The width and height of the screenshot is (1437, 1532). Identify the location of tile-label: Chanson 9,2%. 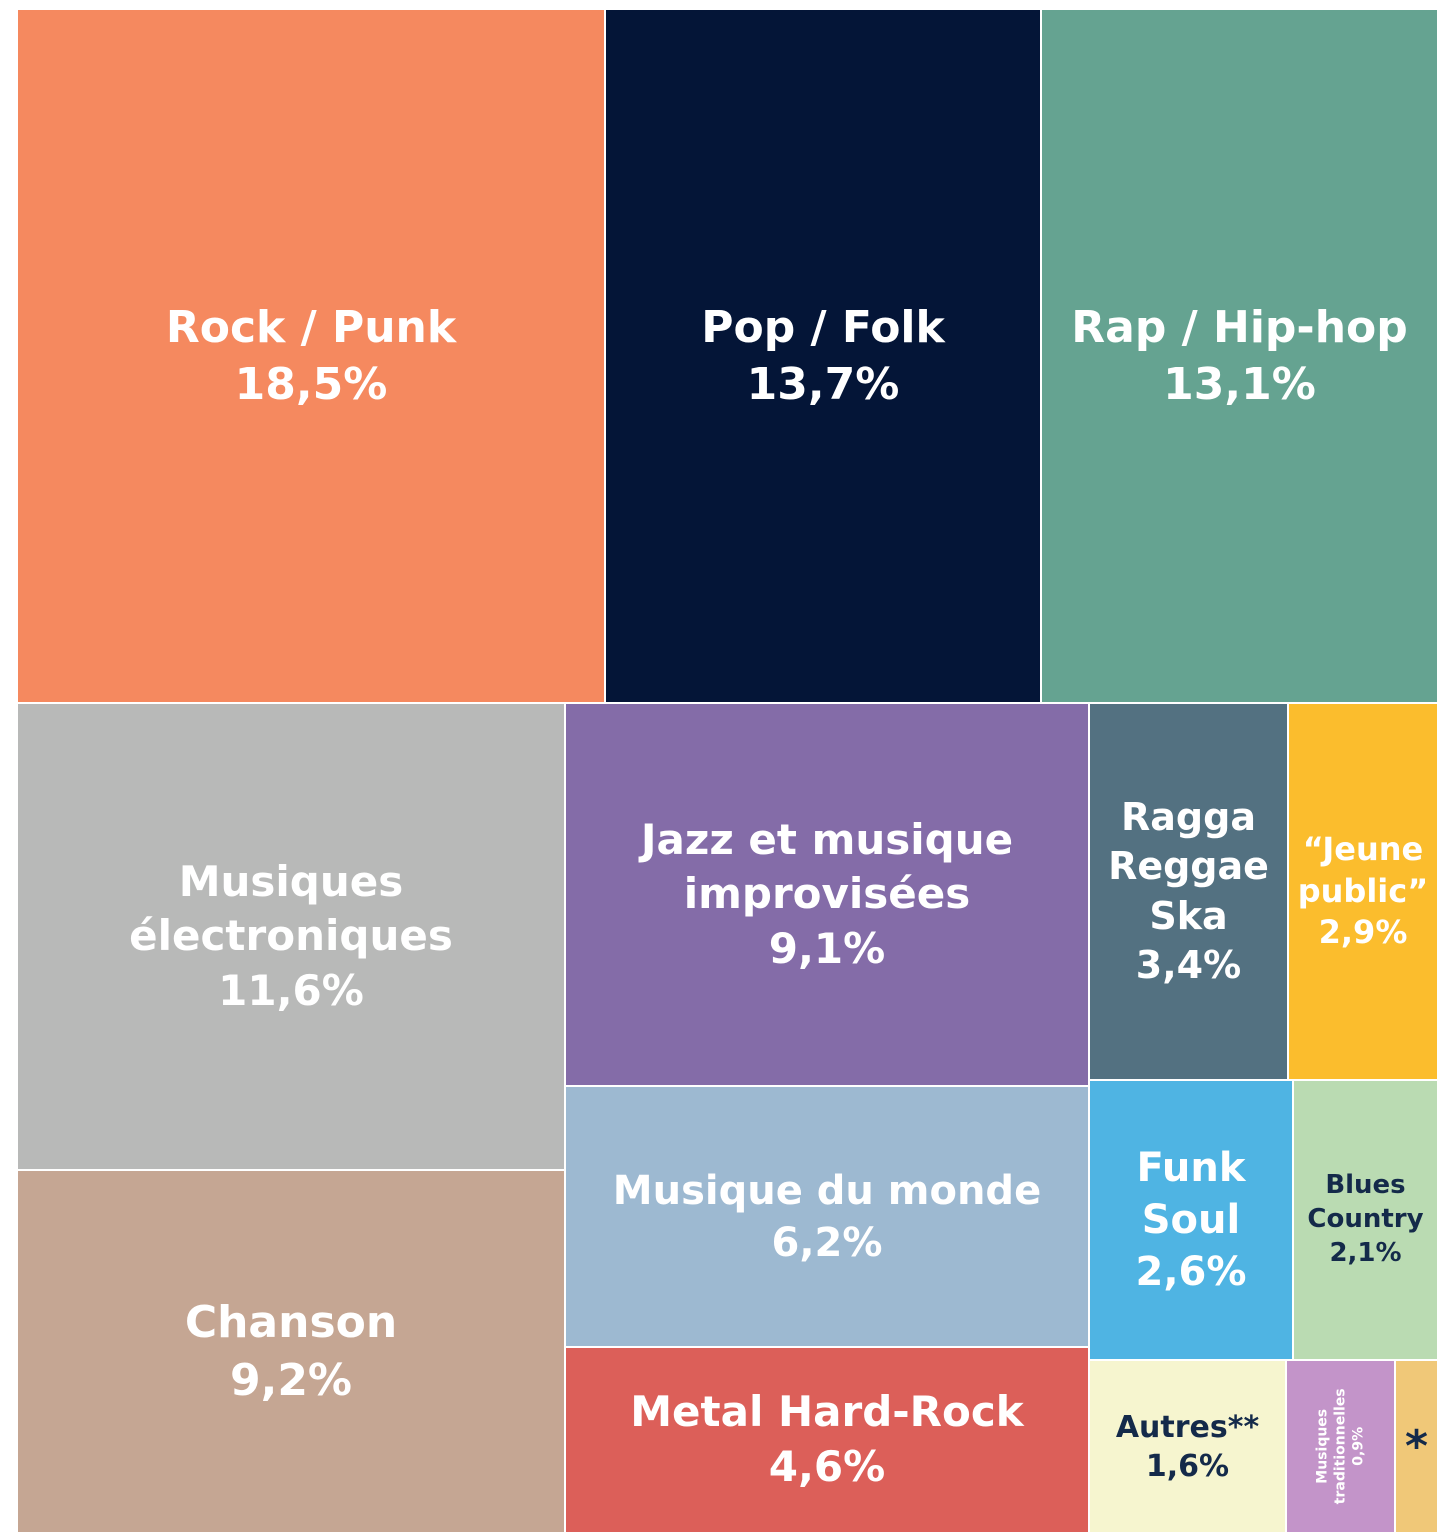
(291, 1351).